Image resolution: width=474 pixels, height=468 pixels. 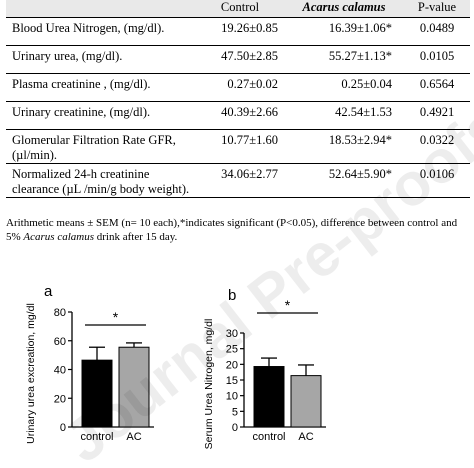 I want to click on row-acarus: 0.25±0.04, so click(x=341, y=87).